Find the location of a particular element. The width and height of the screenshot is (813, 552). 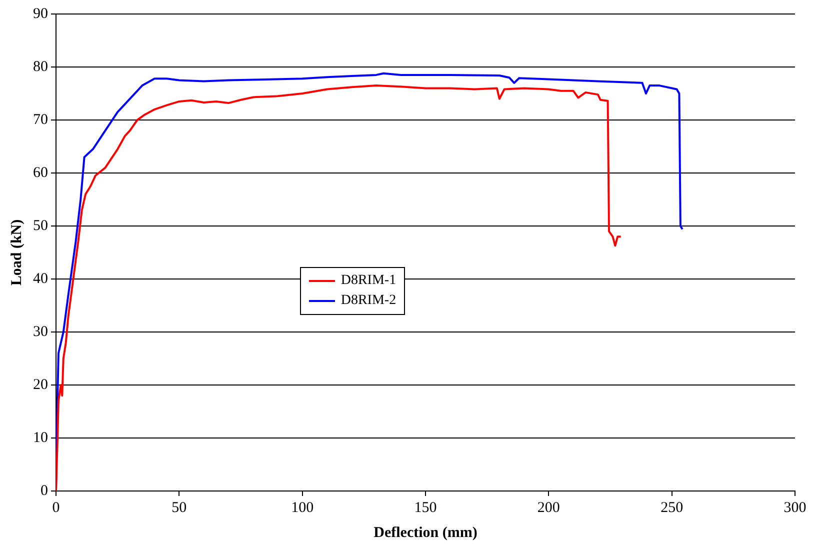

y-tick-label: 60 is located at coordinates (40, 172).